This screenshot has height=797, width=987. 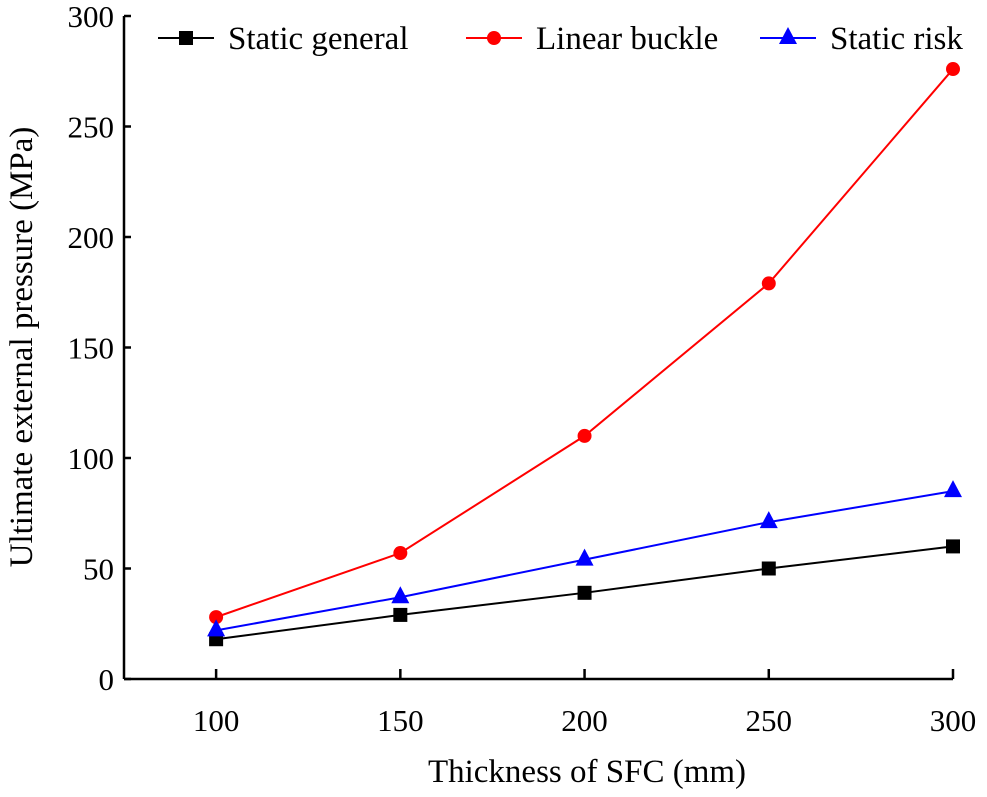 What do you see at coordinates (400, 720) in the screenshot?
I see `x-tick-label: 150` at bounding box center [400, 720].